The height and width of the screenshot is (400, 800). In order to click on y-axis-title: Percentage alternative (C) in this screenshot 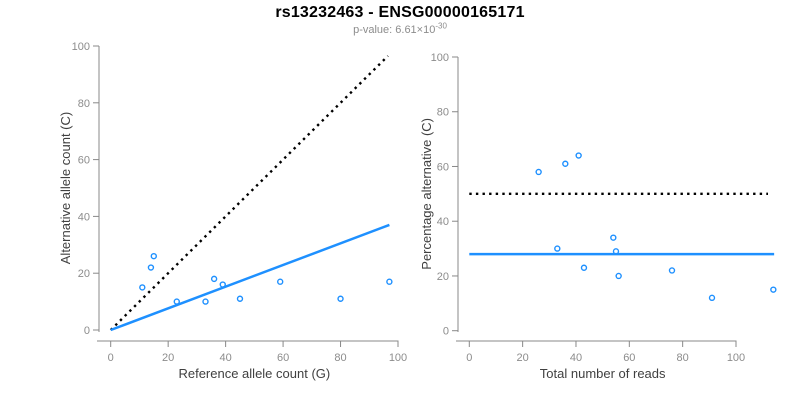, I will do `click(426, 194)`.